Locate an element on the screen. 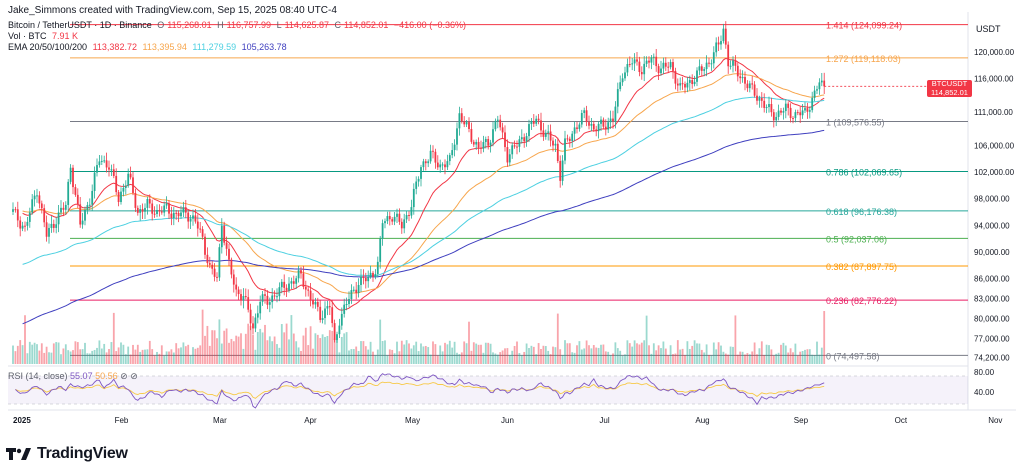 This screenshot has height=476, width=1024. ema100-value: 111,279.59 is located at coordinates (214, 47).